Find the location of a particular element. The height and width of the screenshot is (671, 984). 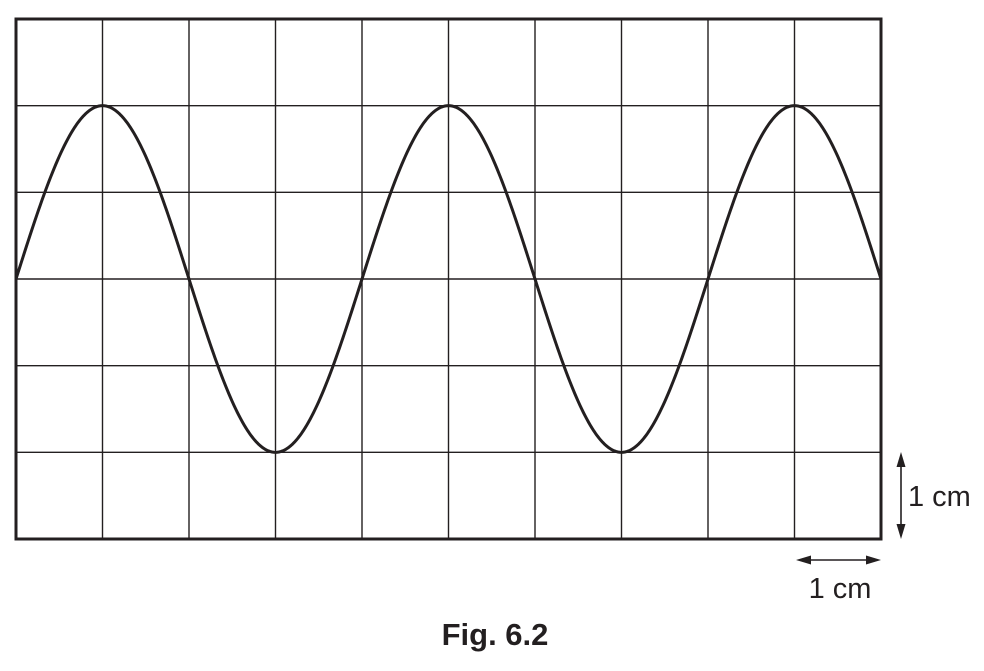

vertical-scale-indicator: 1 cm is located at coordinates (933, 495).